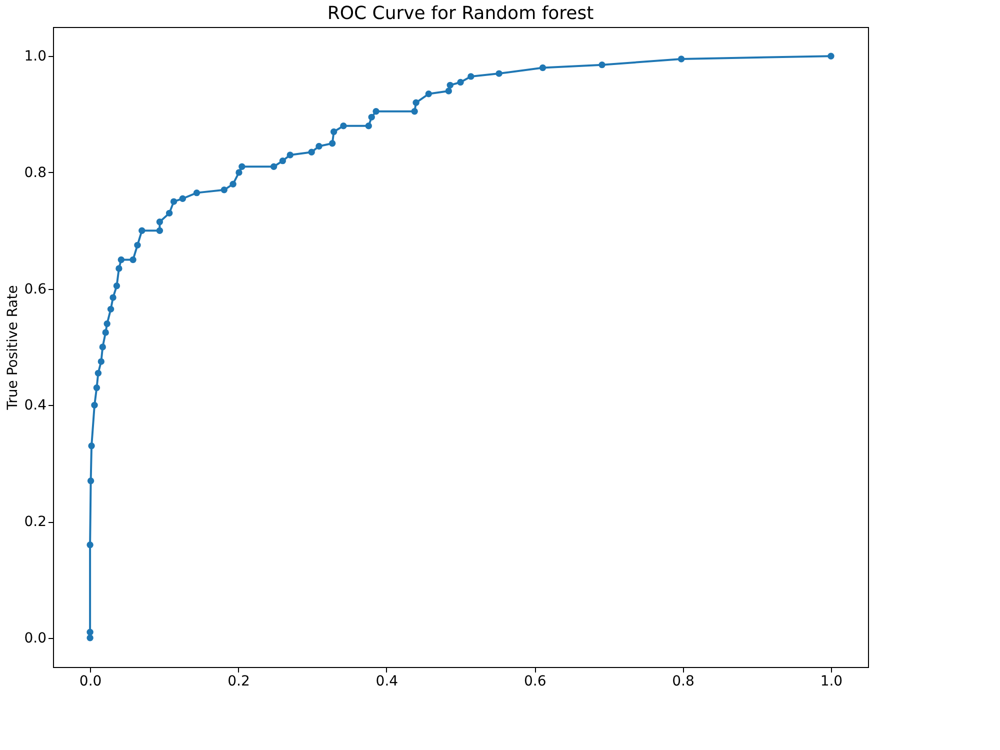 The width and height of the screenshot is (1000, 750). What do you see at coordinates (90, 682) in the screenshot?
I see `x-tick-label: 0.0` at bounding box center [90, 682].